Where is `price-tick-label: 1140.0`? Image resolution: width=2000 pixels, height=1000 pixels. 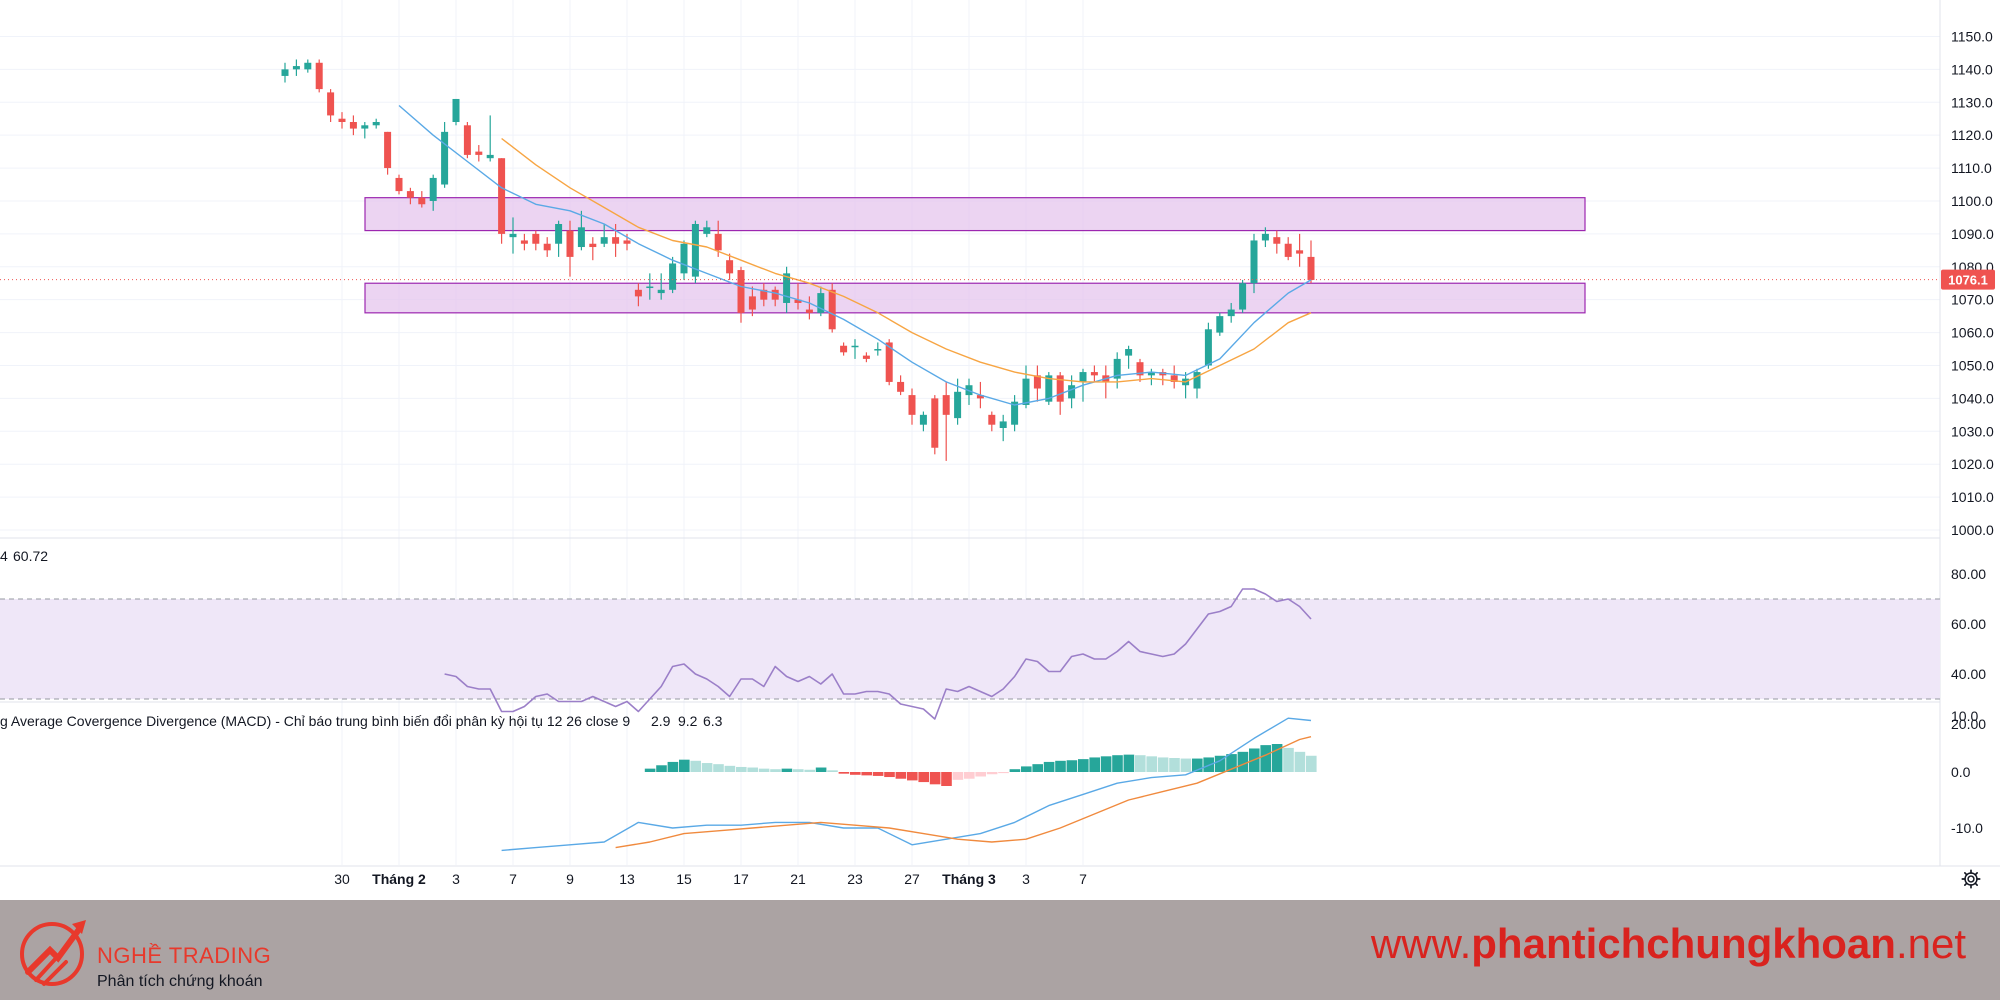 price-tick-label: 1140.0 is located at coordinates (1972, 69).